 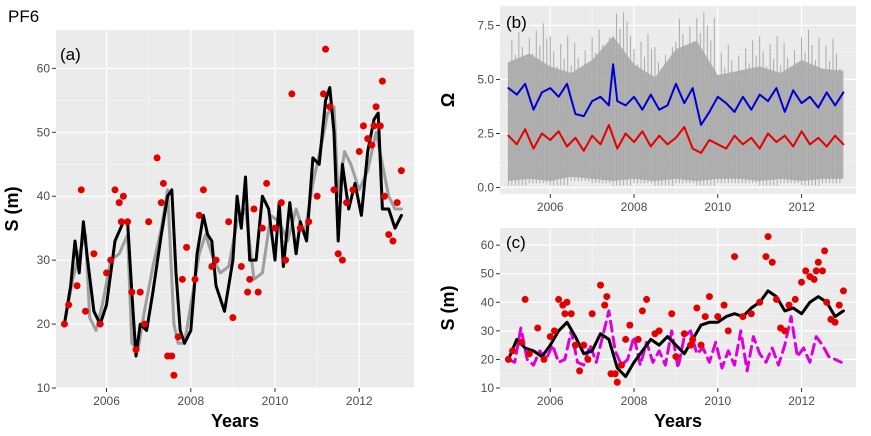 What do you see at coordinates (676, 204) in the screenshot?
I see `panel-b-x-ticks: 2006 2008 2010 2012` at bounding box center [676, 204].